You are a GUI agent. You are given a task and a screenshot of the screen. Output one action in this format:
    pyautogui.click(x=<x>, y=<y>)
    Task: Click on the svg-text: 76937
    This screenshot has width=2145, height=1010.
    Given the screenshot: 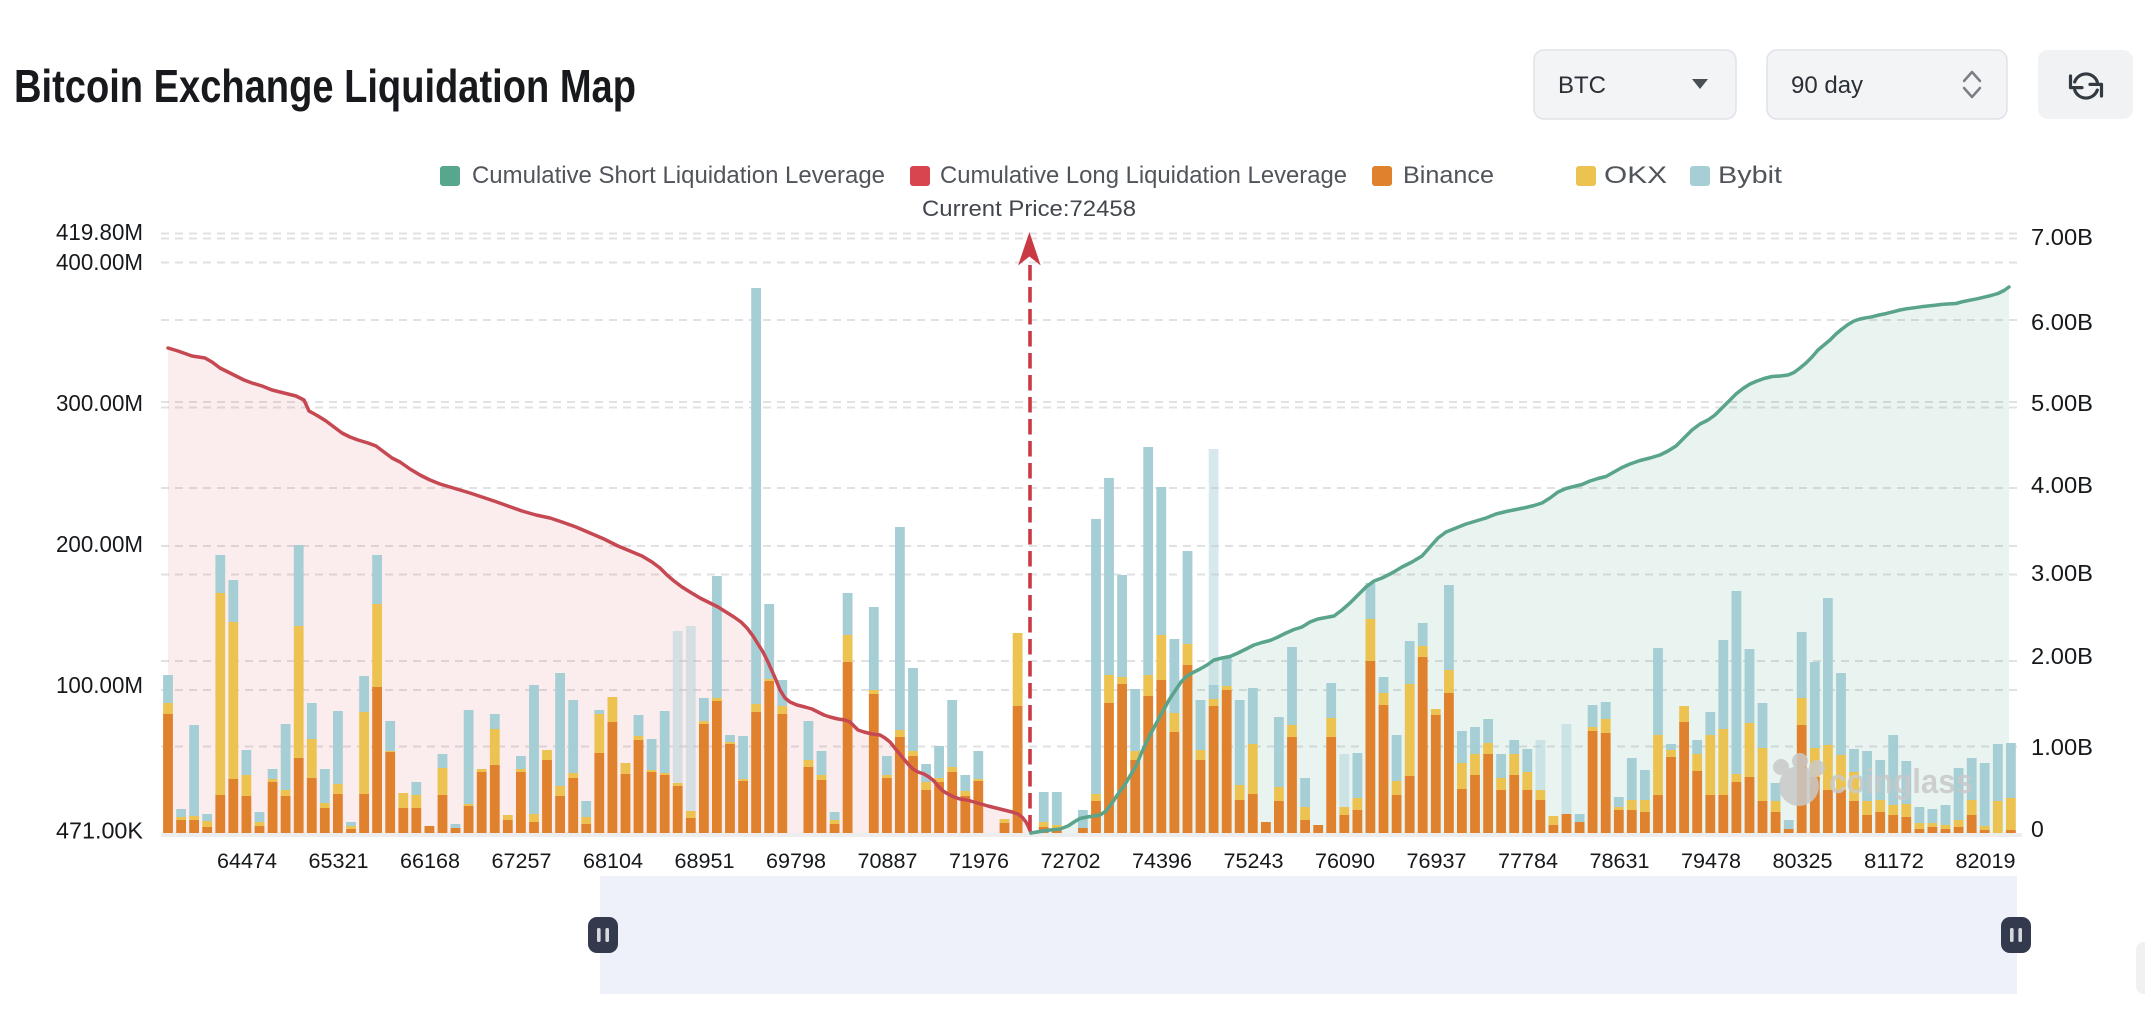 What is the action you would take?
    pyautogui.click(x=1437, y=861)
    